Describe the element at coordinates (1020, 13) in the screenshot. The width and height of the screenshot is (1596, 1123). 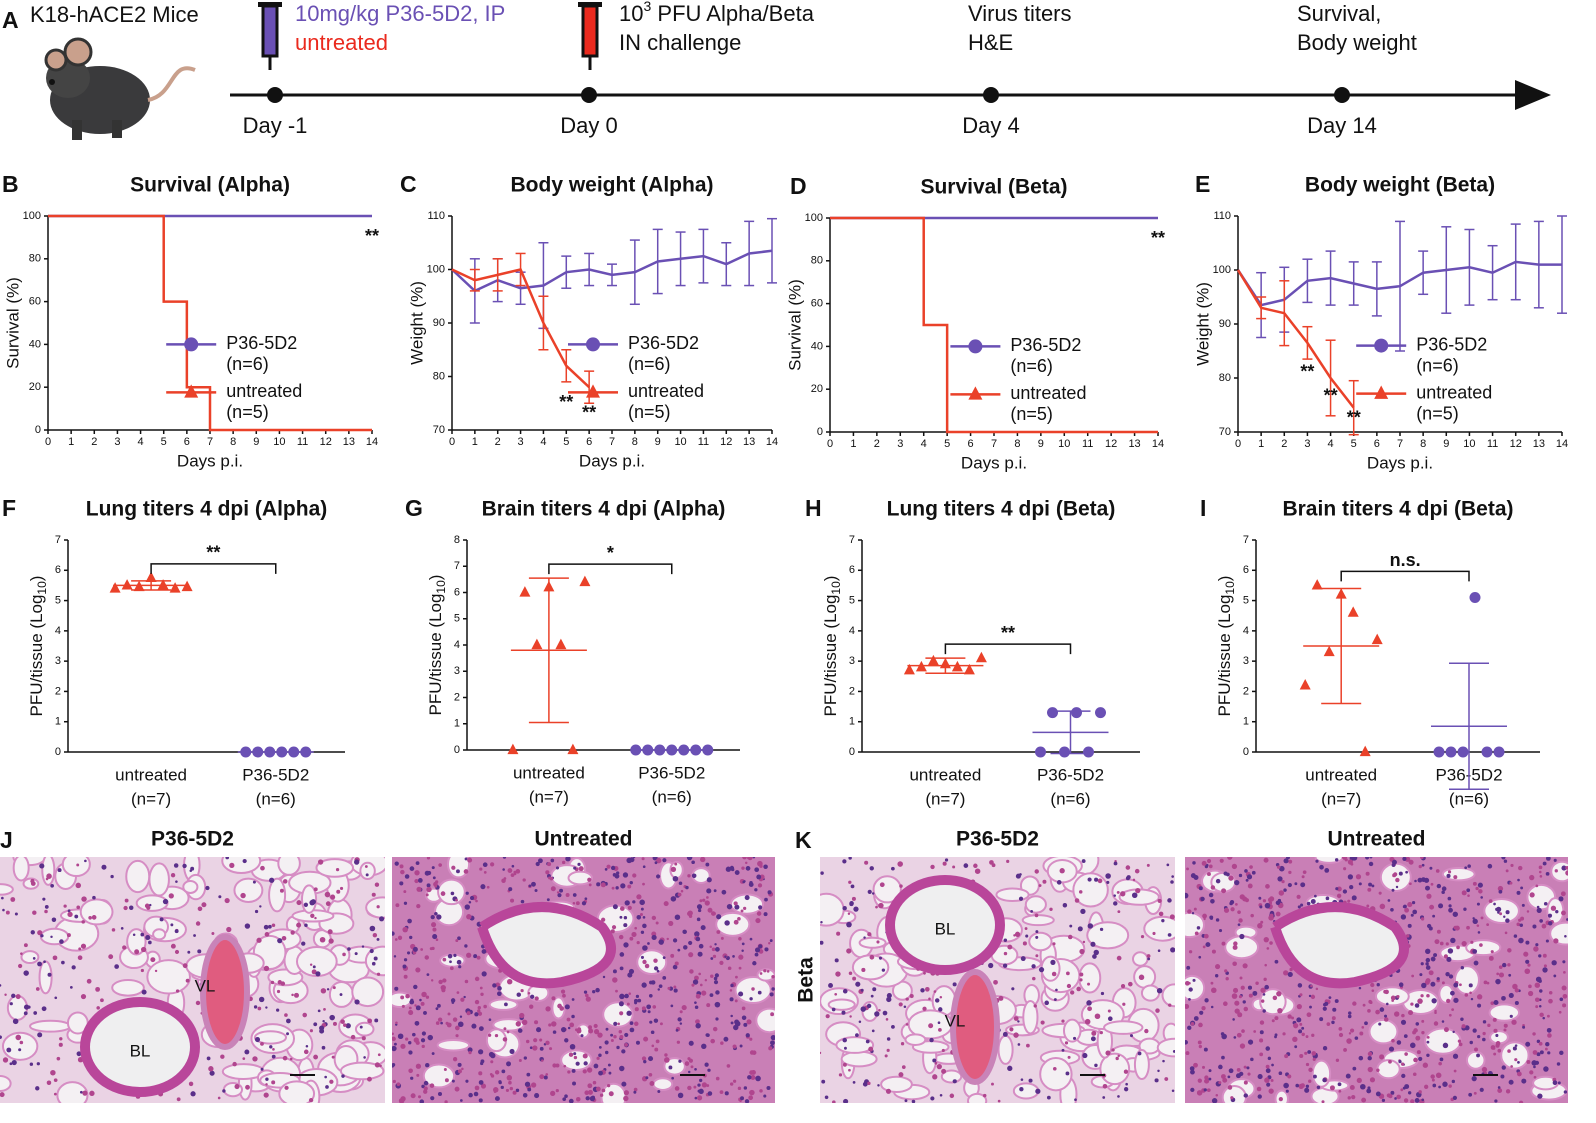
I see `readout-label: Virus titers` at that location.